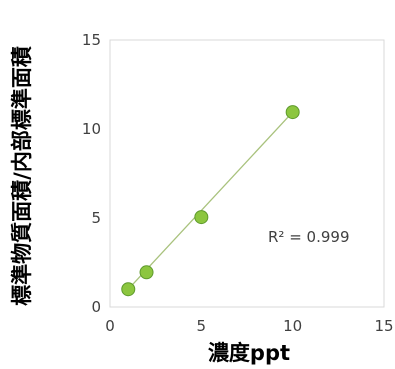 This screenshot has width=395, height=369. Describe the element at coordinates (308, 237) in the screenshot. I see `r-squared-annotation: R² = 0.999` at that location.